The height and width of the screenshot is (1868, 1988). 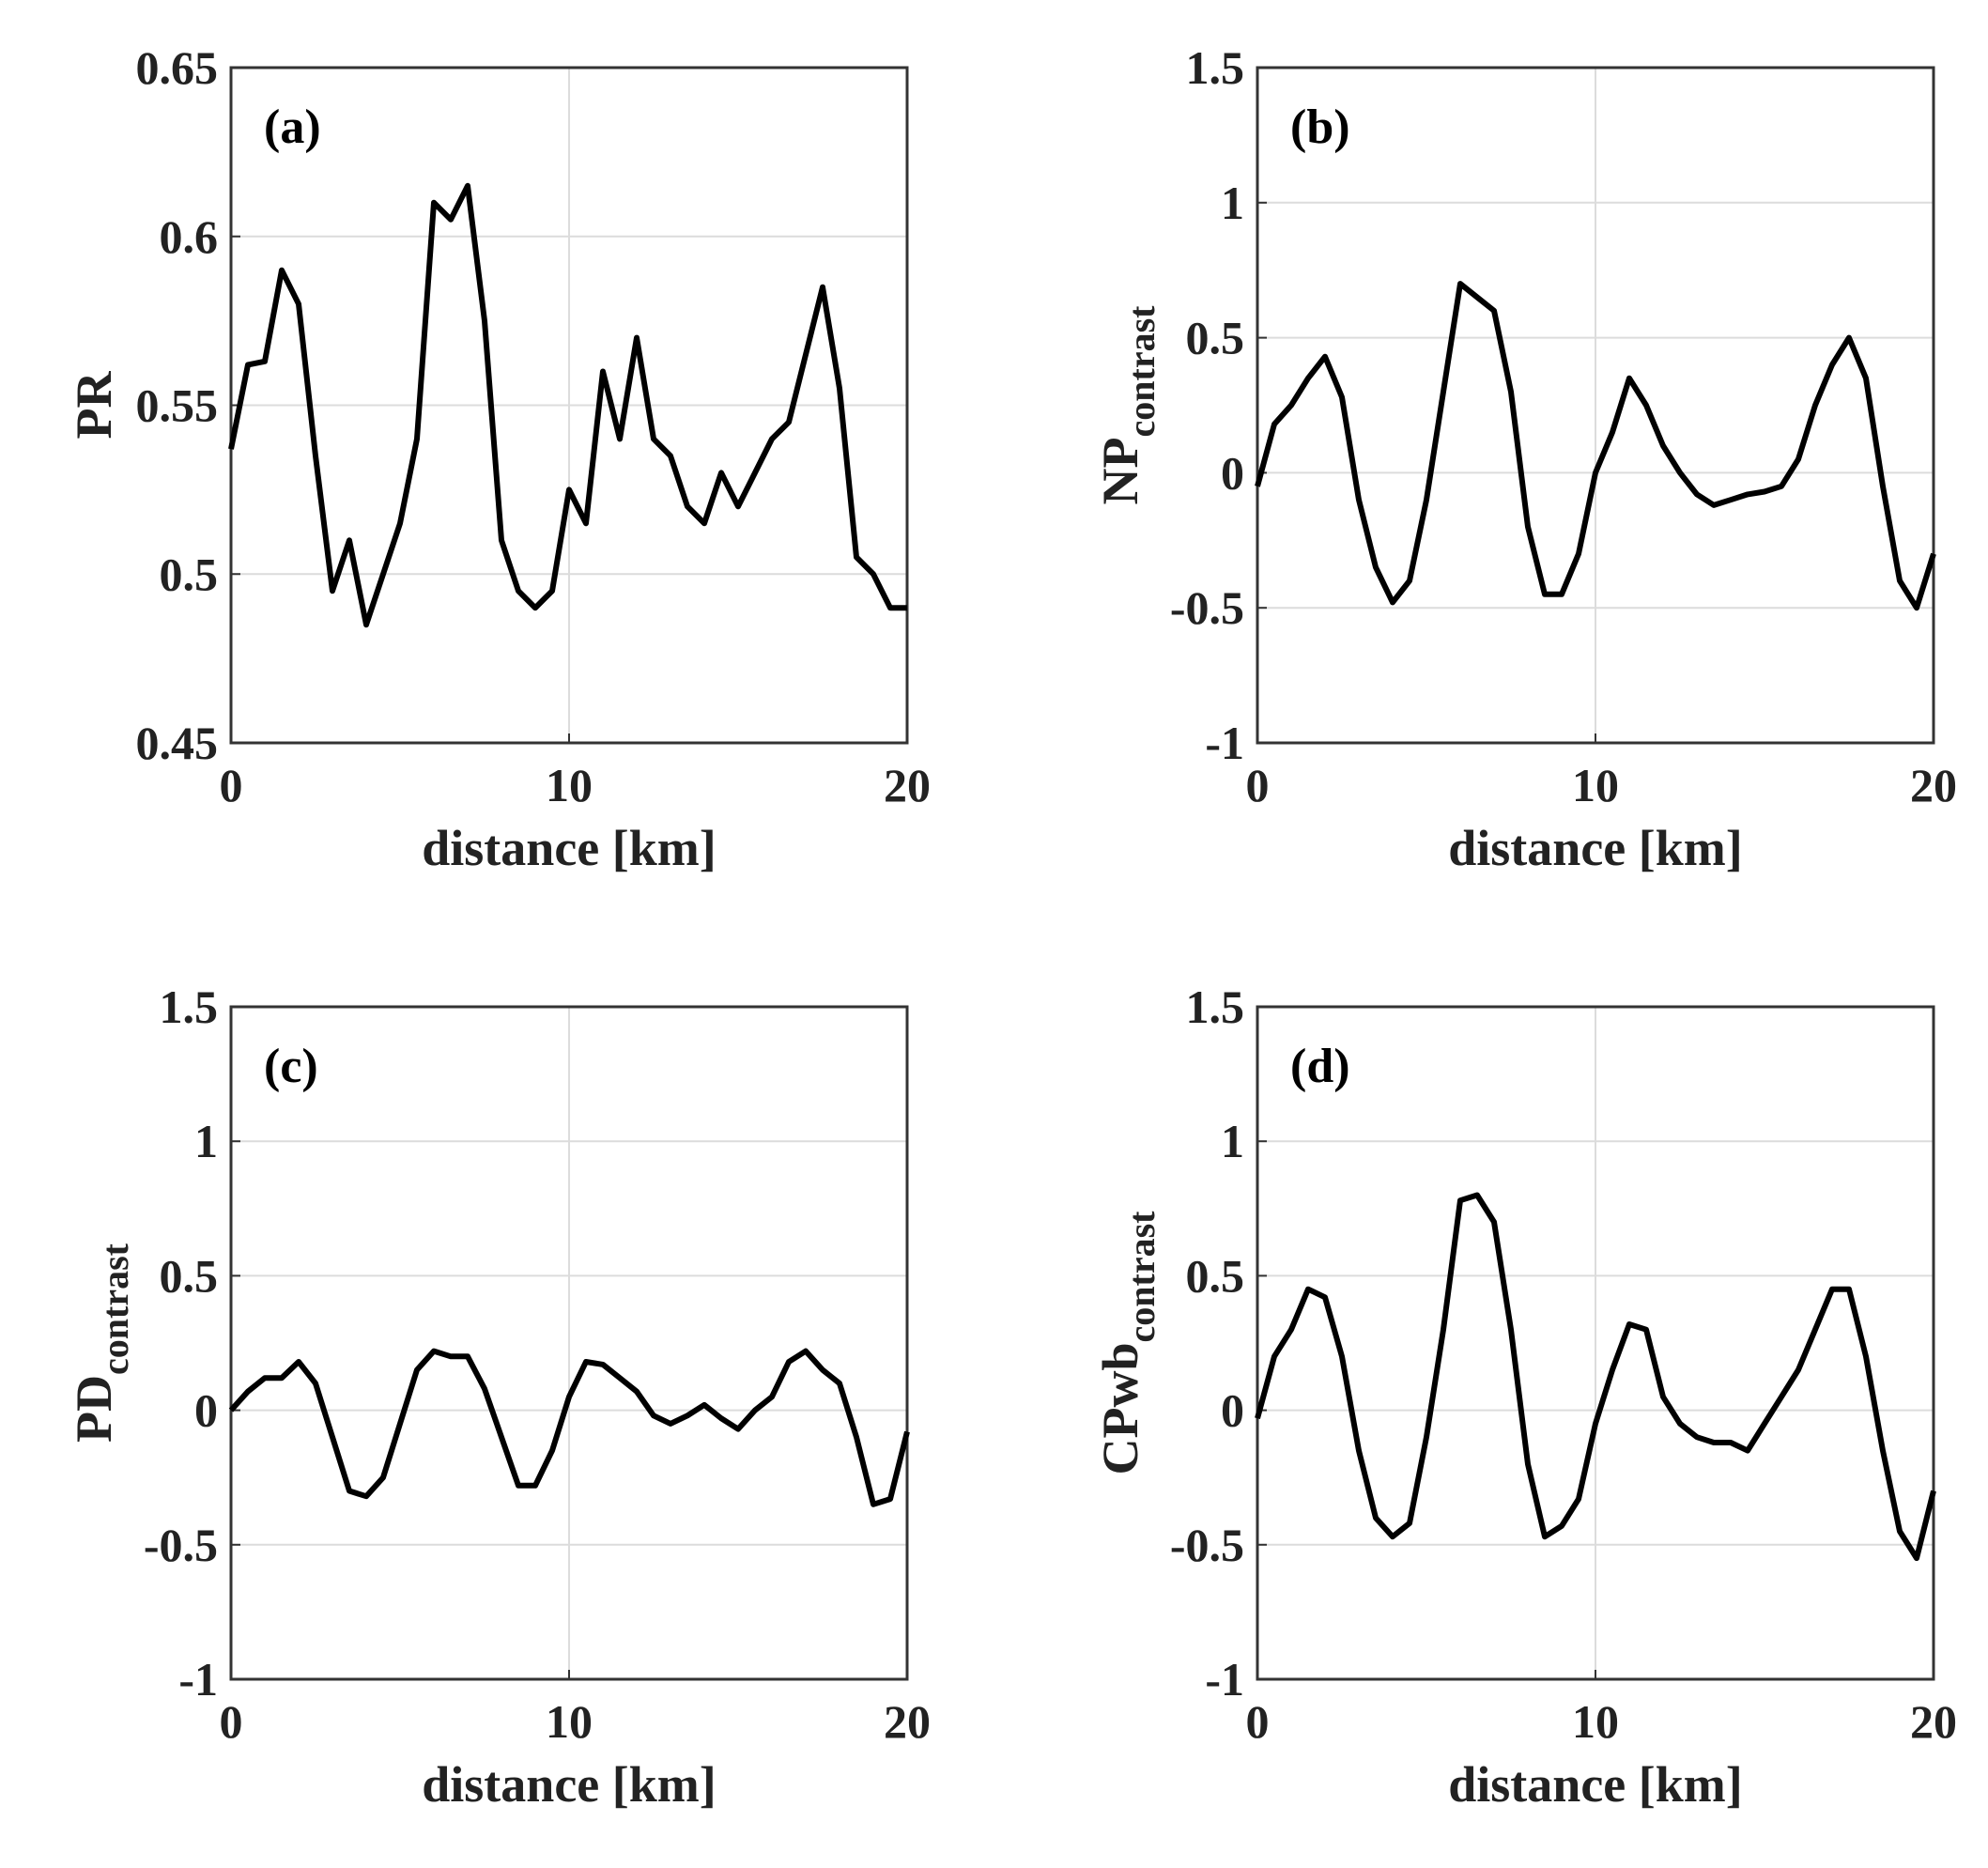 I want to click on y-axis-label: CPwbcontrast, so click(x=1127, y=1343).